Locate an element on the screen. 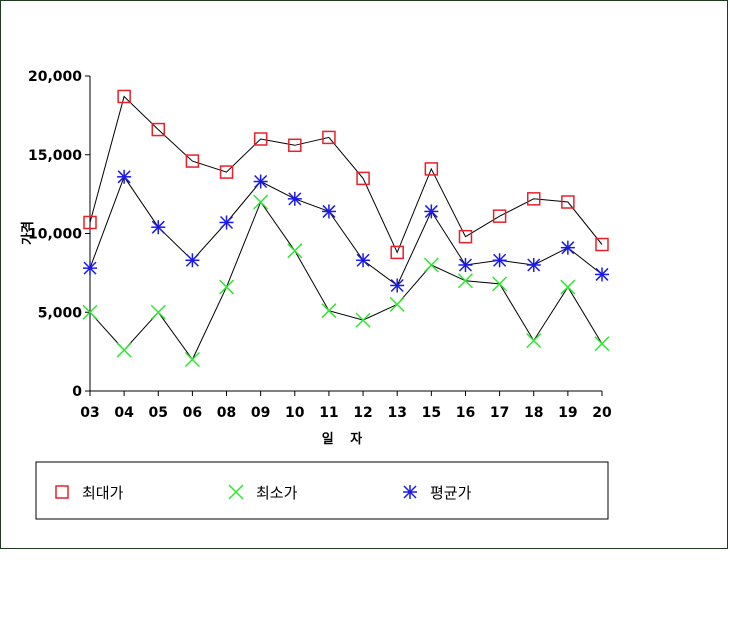 This screenshot has width=730, height=630. x-tick-label: 12 is located at coordinates (362, 413).